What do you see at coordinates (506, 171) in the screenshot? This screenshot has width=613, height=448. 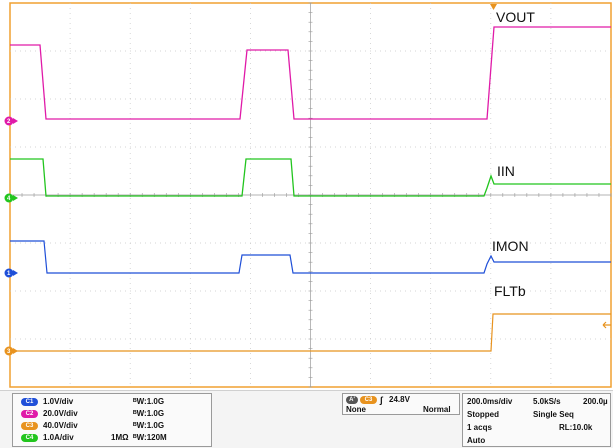 I see `iin-label: IIN` at bounding box center [506, 171].